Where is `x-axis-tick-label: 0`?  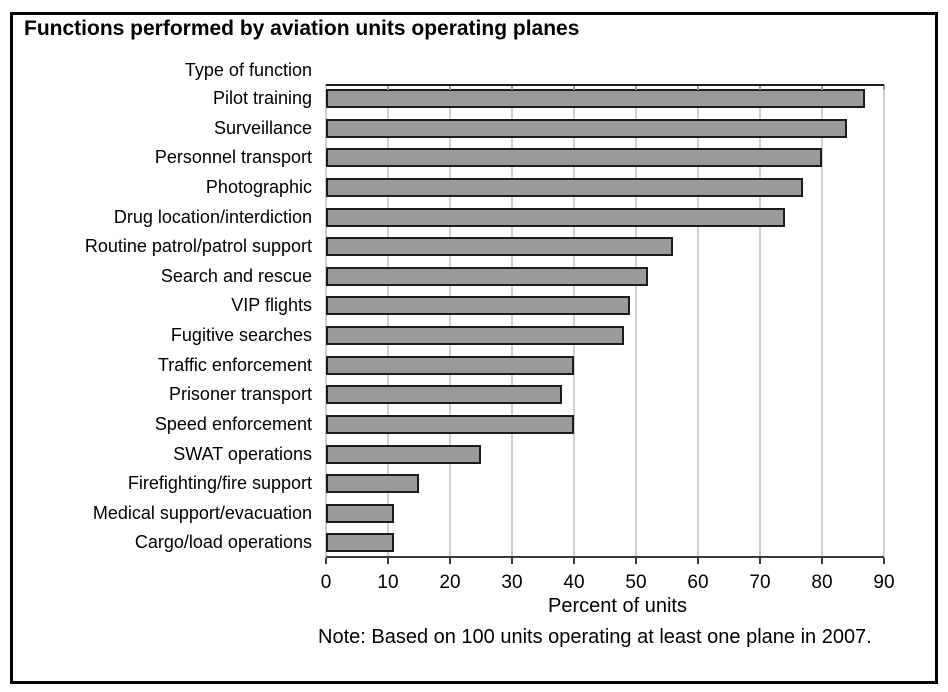
x-axis-tick-label: 0 is located at coordinates (326, 582).